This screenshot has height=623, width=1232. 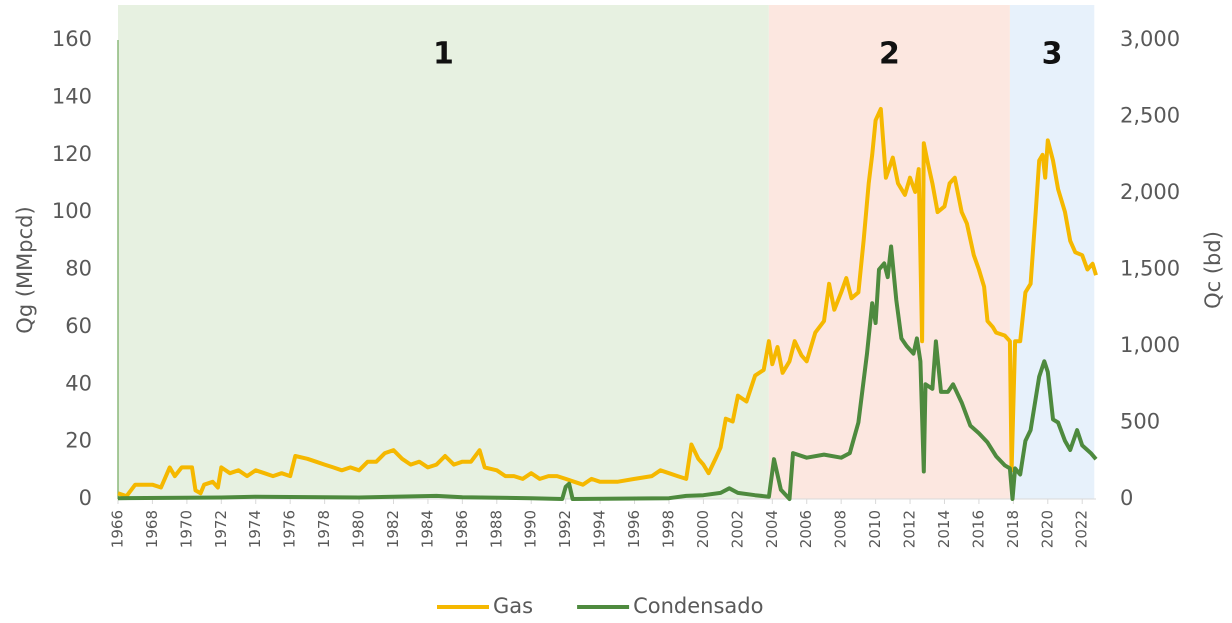 What do you see at coordinates (462, 529) in the screenshot?
I see `x-tick-label: 1986` at bounding box center [462, 529].